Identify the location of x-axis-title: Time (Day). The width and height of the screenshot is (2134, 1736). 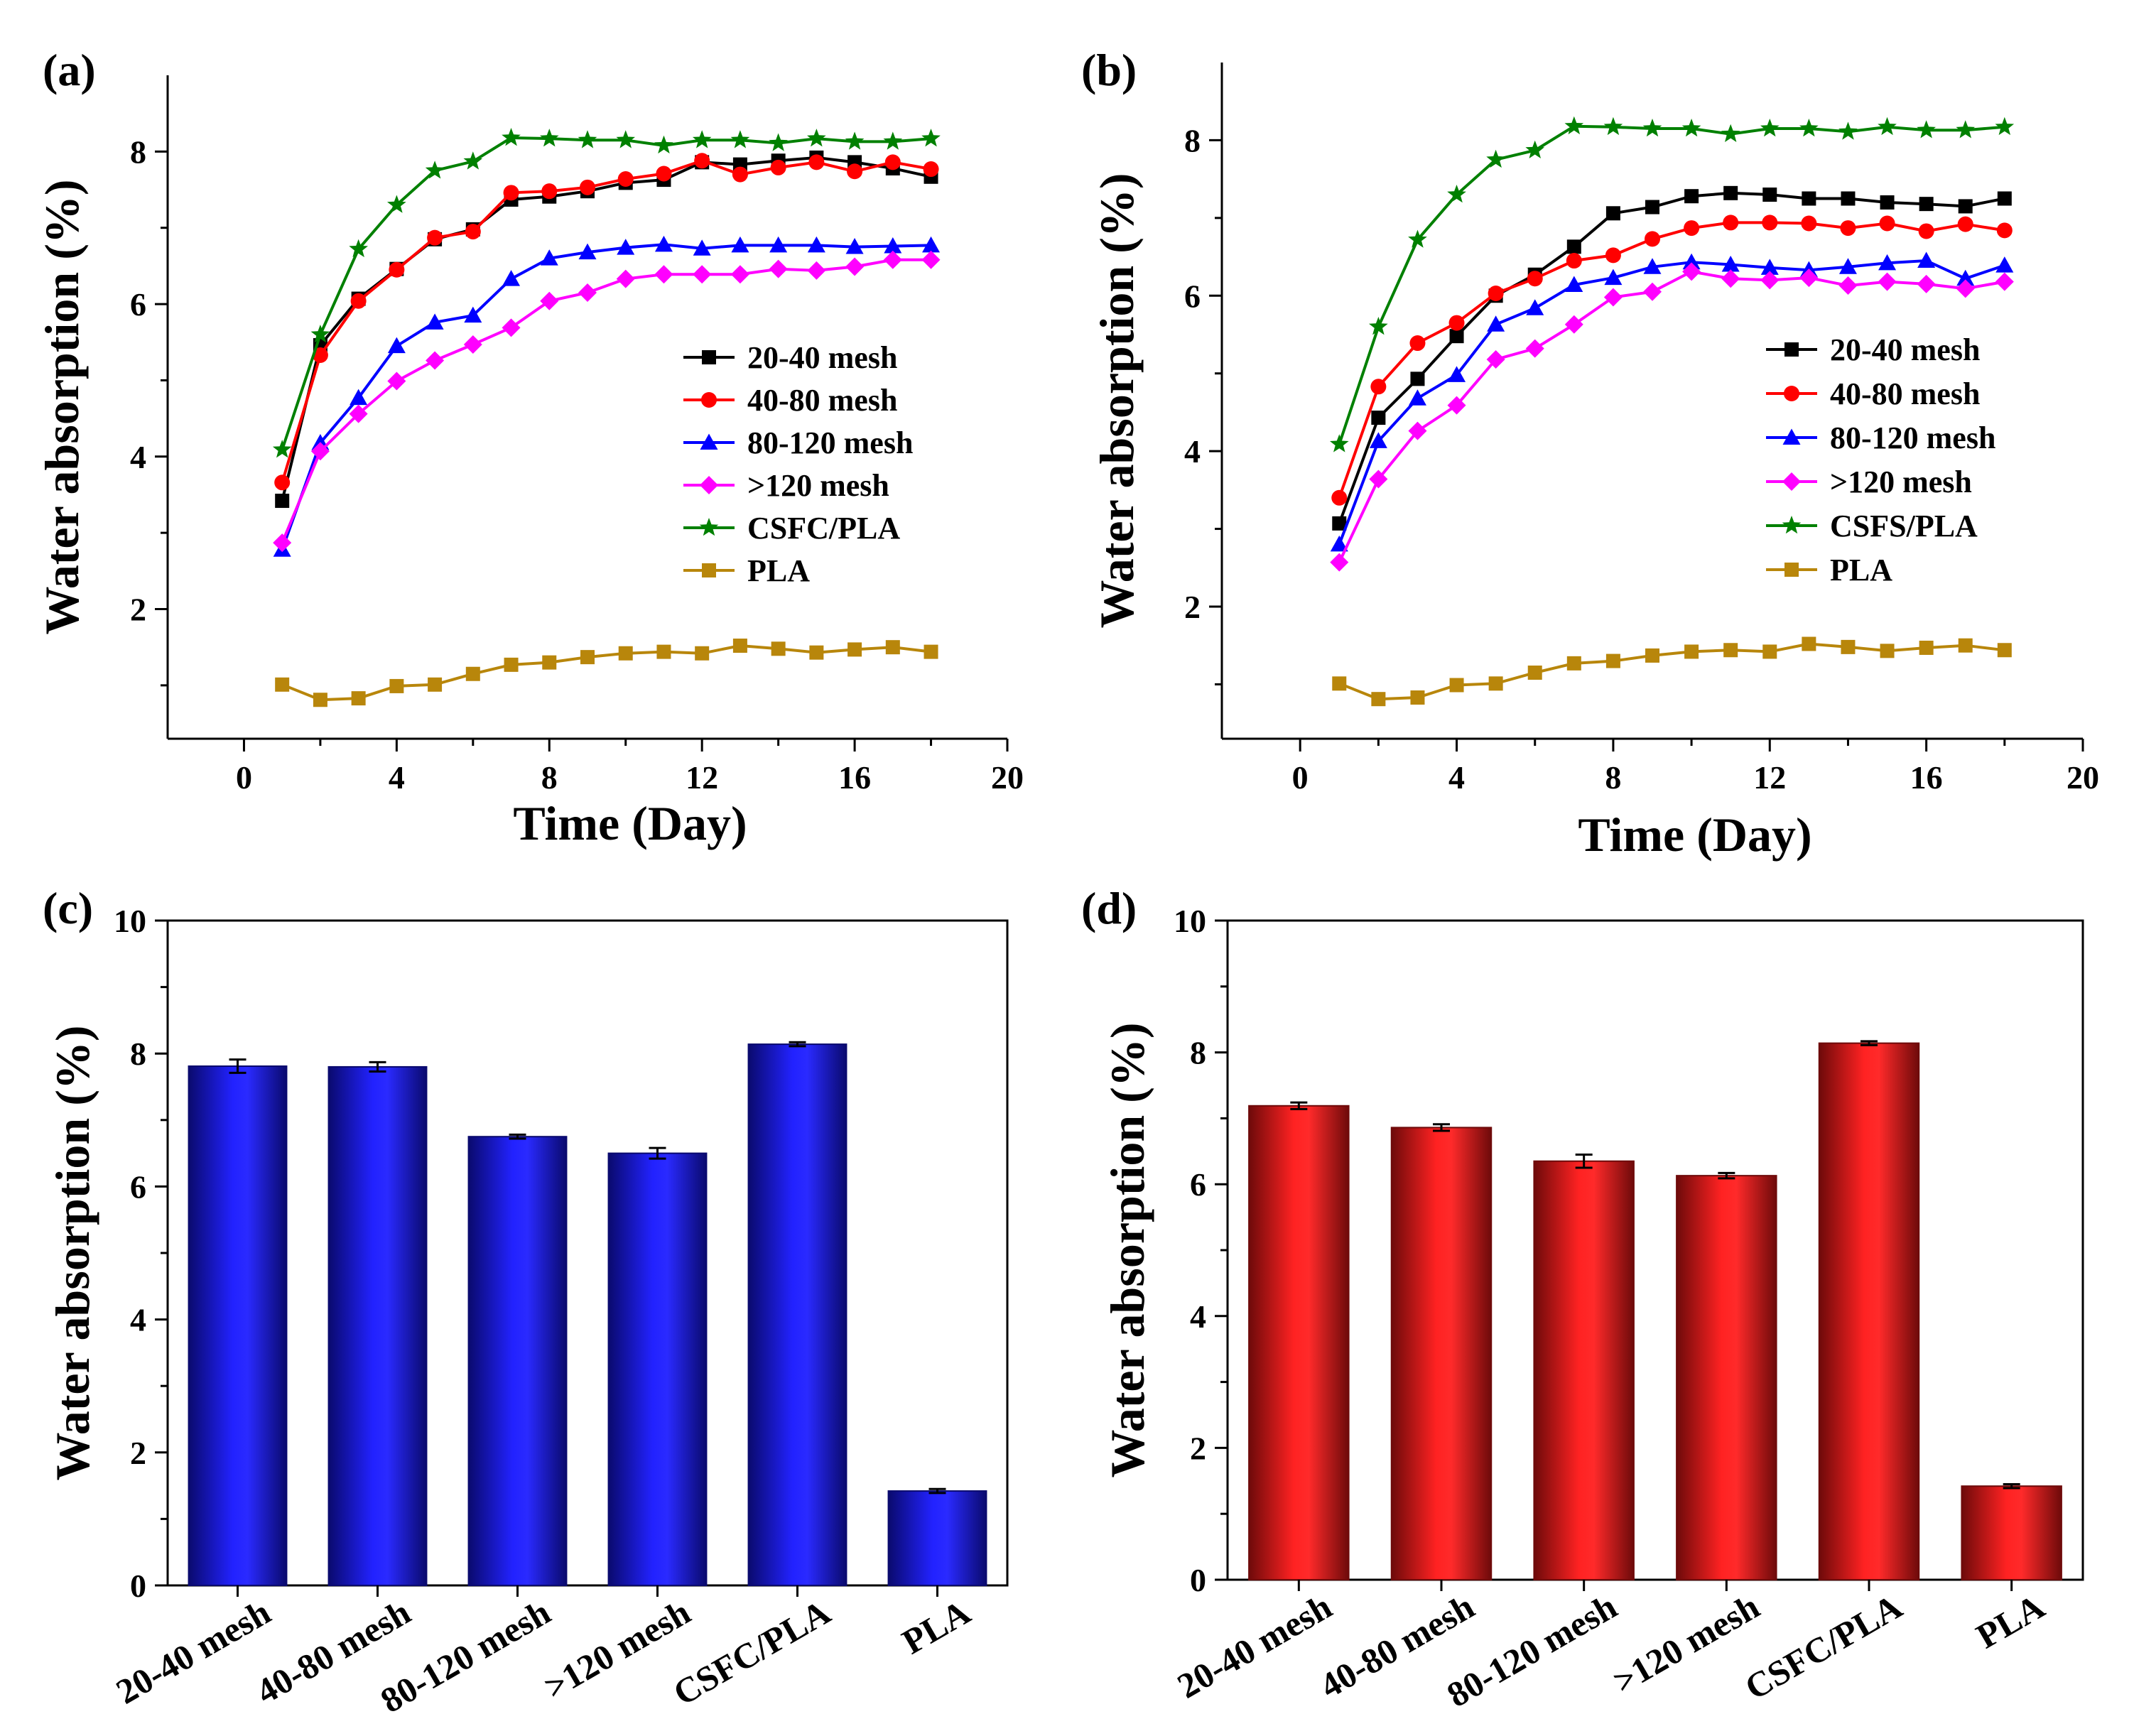
(1695, 835).